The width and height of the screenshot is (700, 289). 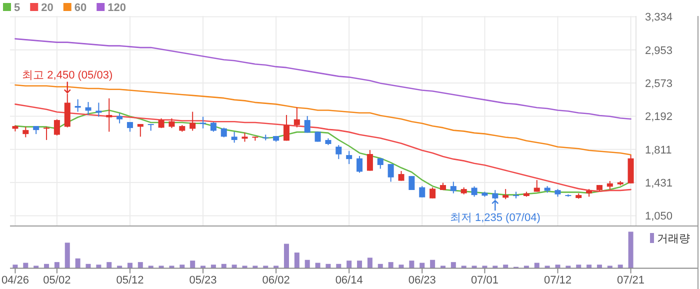 What do you see at coordinates (659, 84) in the screenshot?
I see `y-tick-label: 2,573` at bounding box center [659, 84].